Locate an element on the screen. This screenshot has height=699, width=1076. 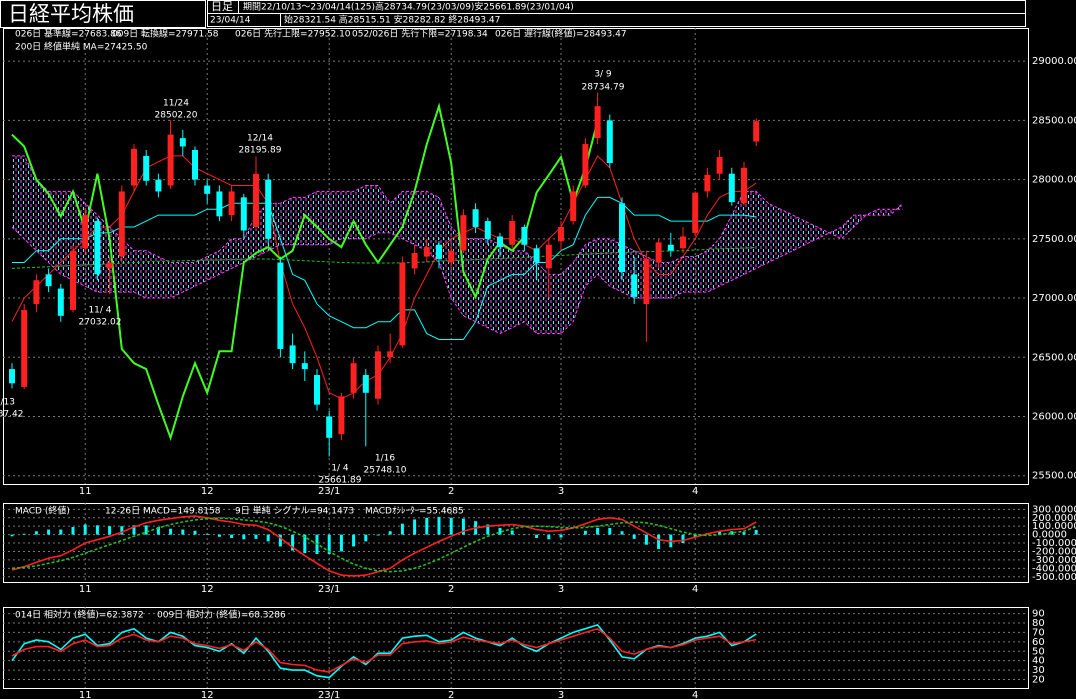
annotation-date: 11/ 4 is located at coordinates (99, 311).